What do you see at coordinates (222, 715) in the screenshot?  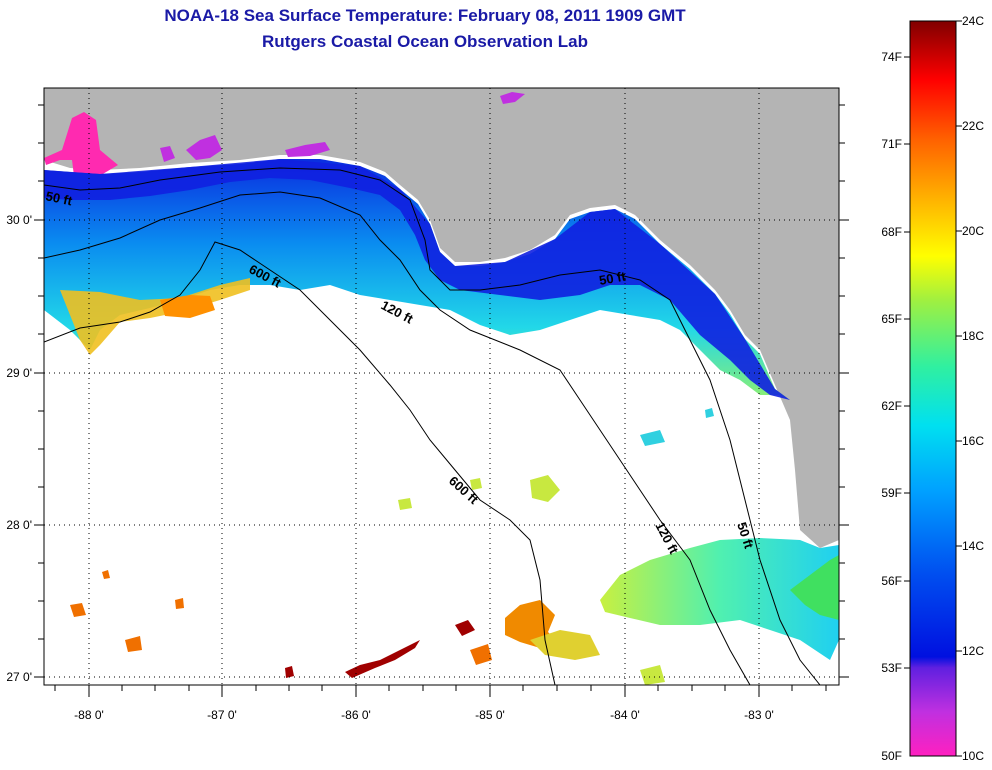 I see `lon-label-87: -87 0'` at bounding box center [222, 715].